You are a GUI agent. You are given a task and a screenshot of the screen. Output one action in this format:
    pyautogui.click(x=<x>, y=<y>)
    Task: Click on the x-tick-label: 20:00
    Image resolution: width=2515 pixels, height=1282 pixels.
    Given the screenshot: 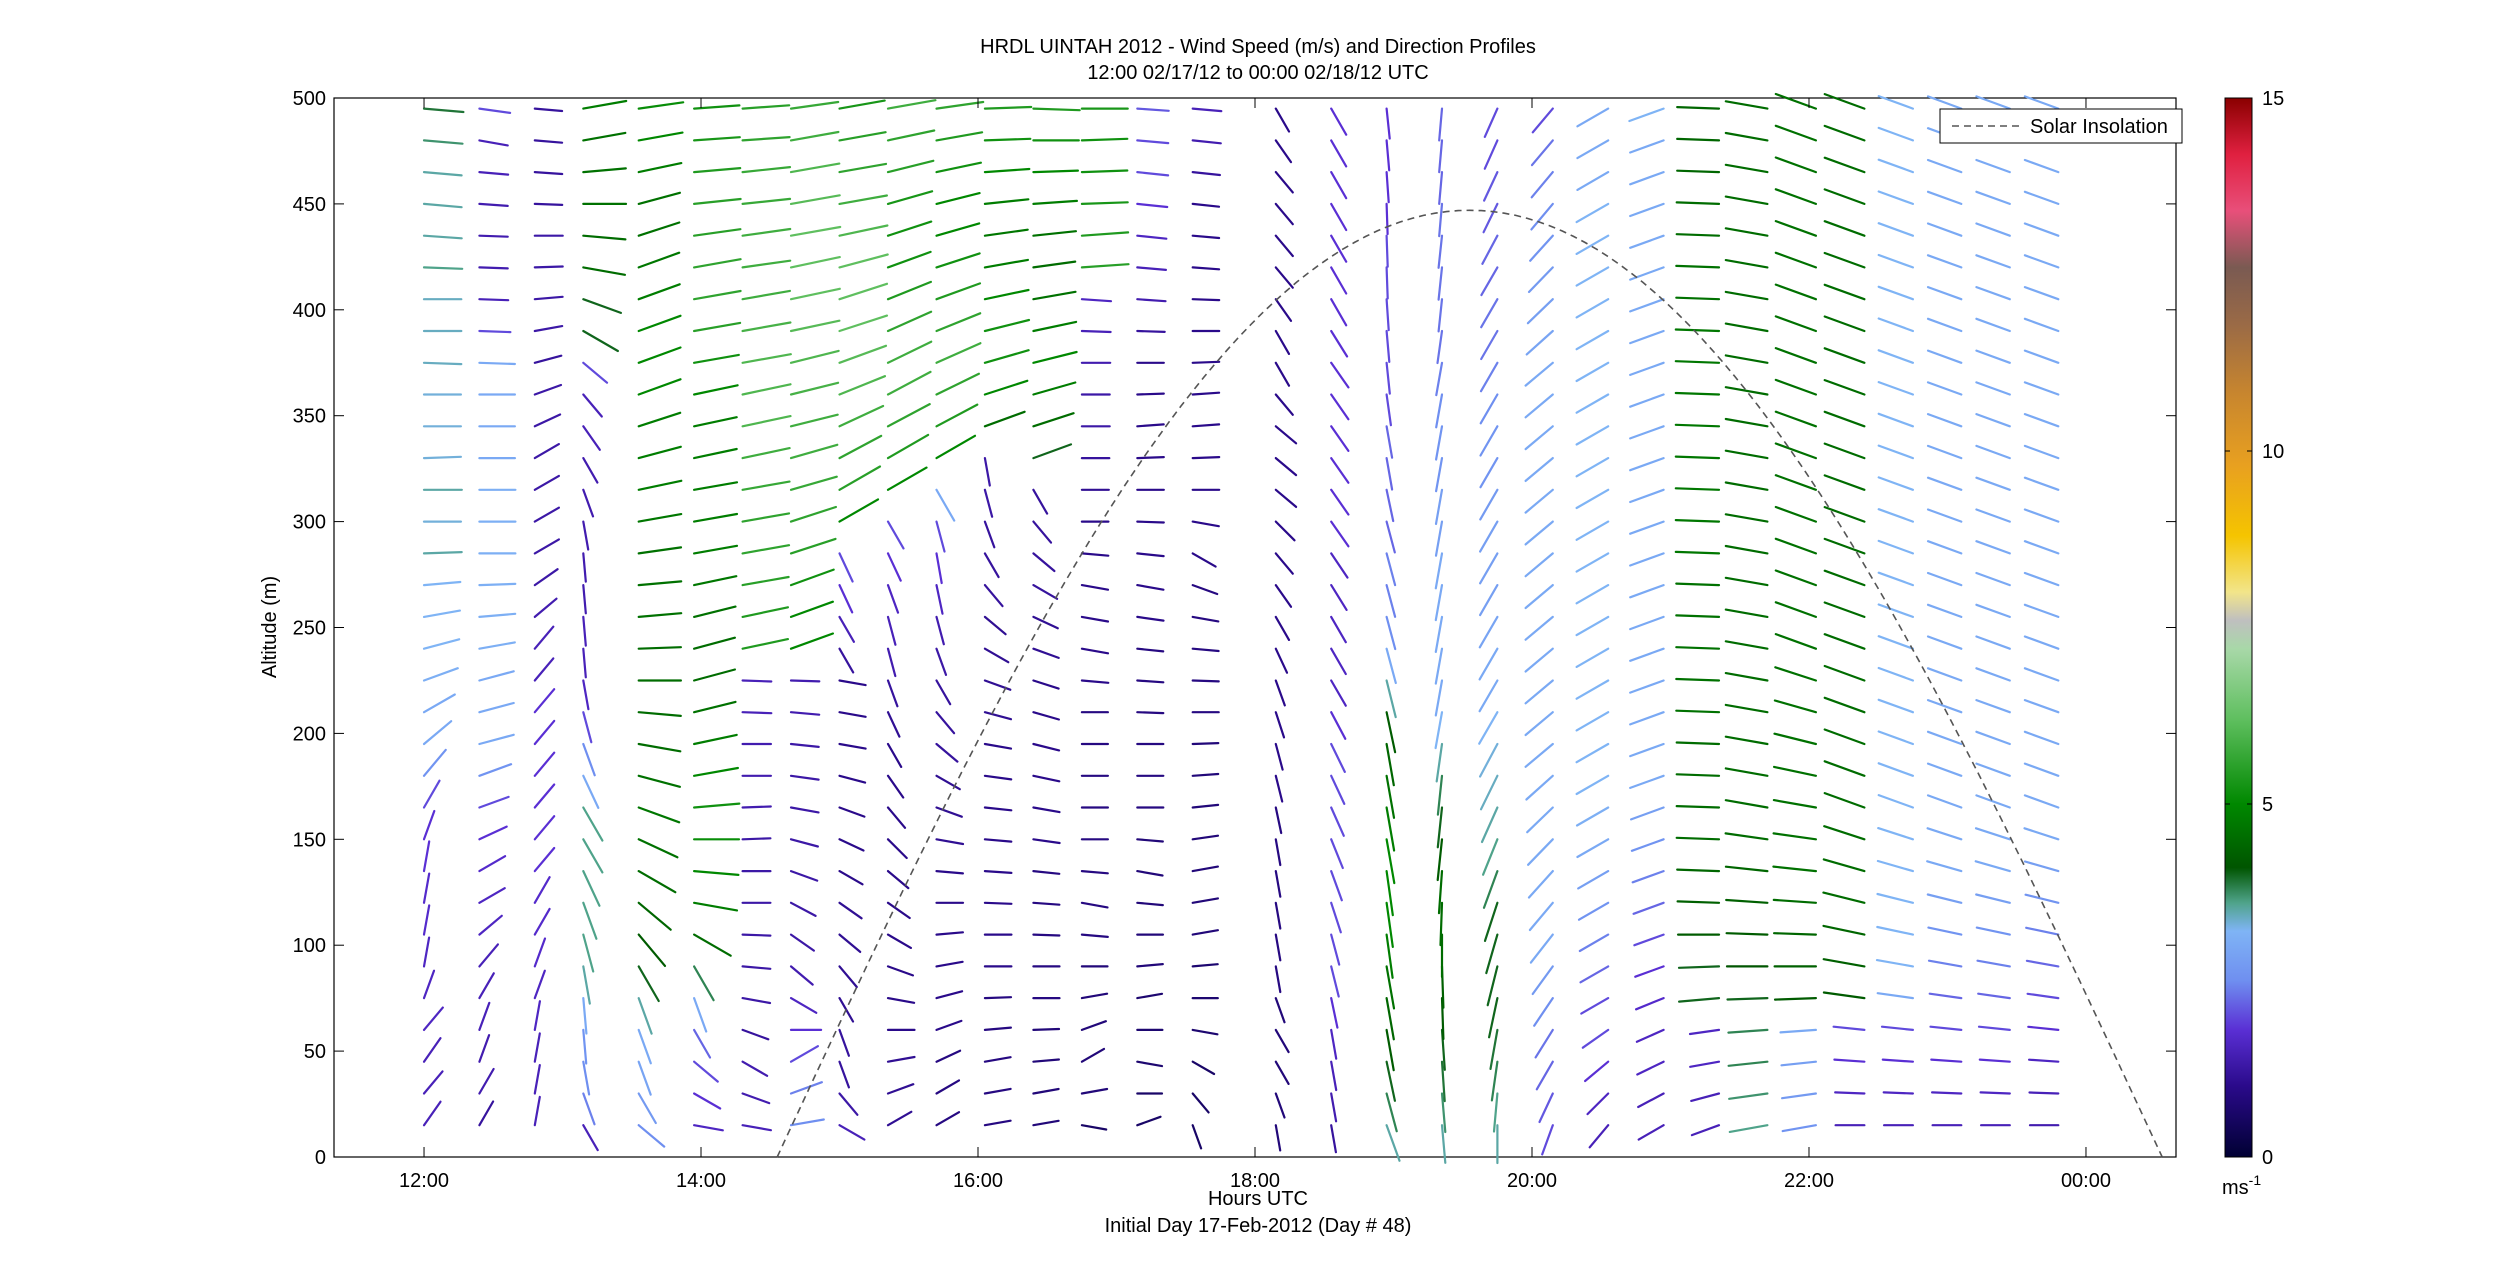 What is the action you would take?
    pyautogui.click(x=1532, y=1181)
    